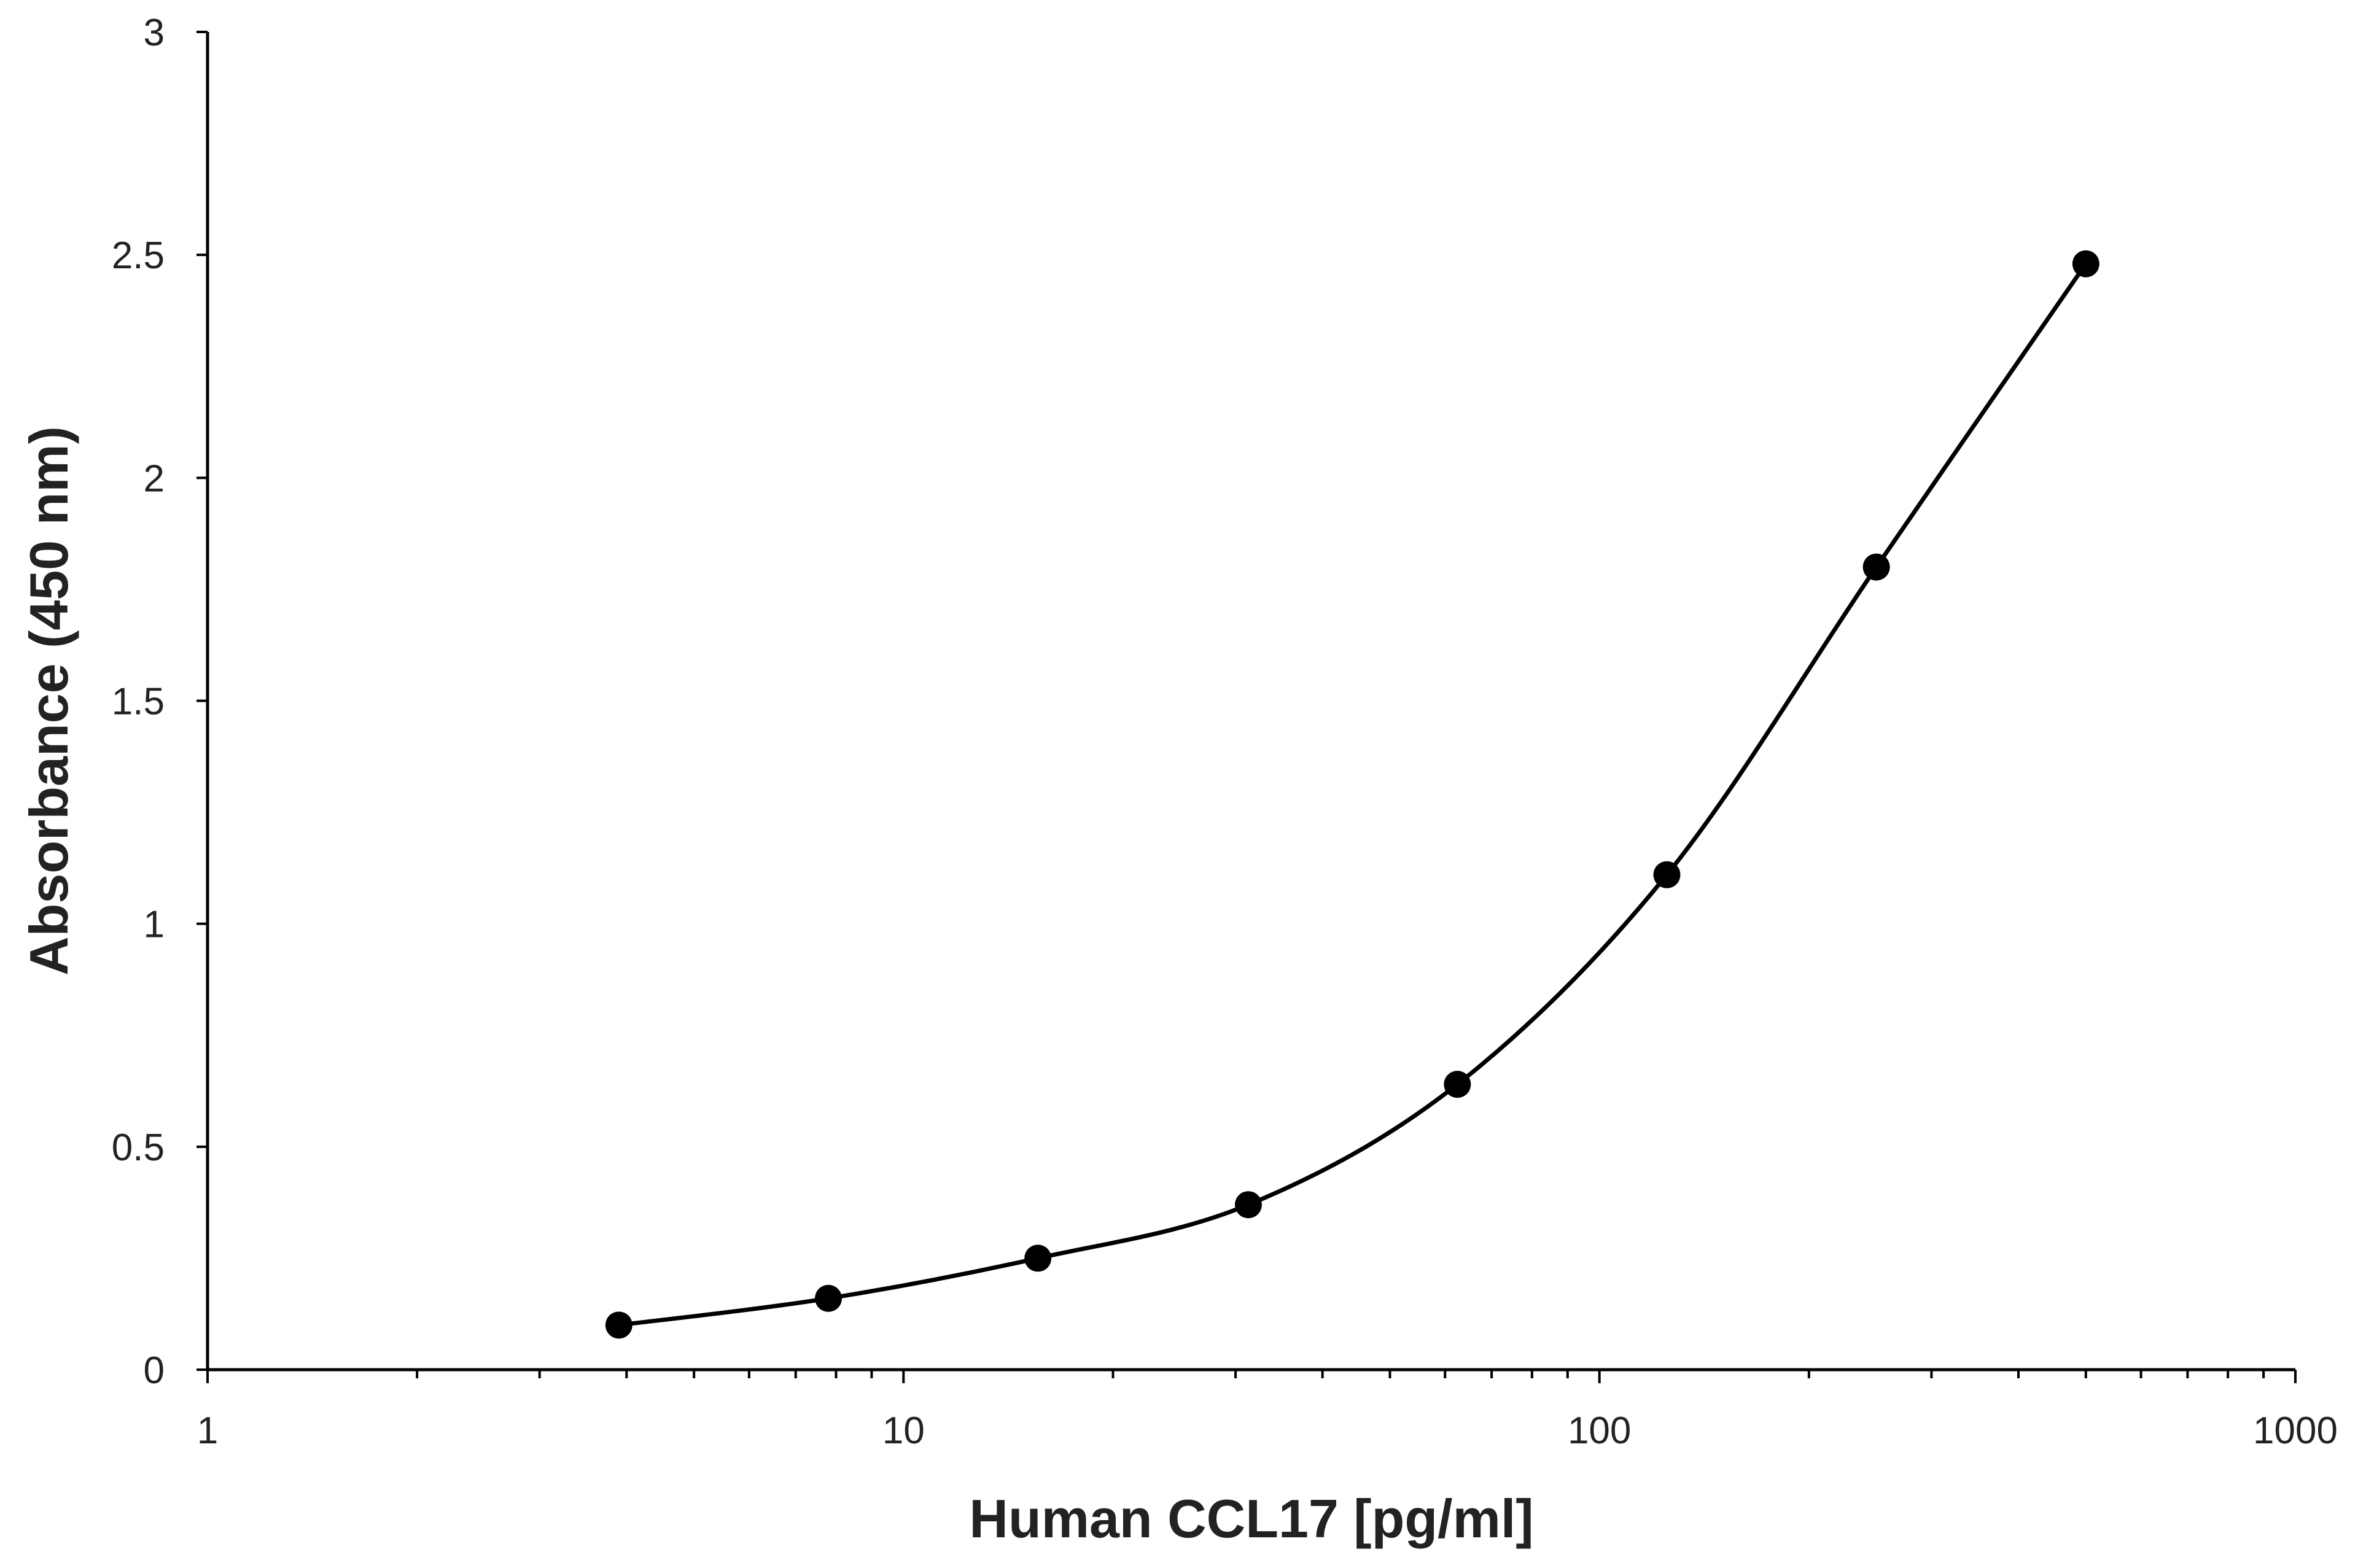 This screenshot has width=2358, height=1568. Describe the element at coordinates (2295, 1431) in the screenshot. I see `x-tick-label: 1000` at that location.